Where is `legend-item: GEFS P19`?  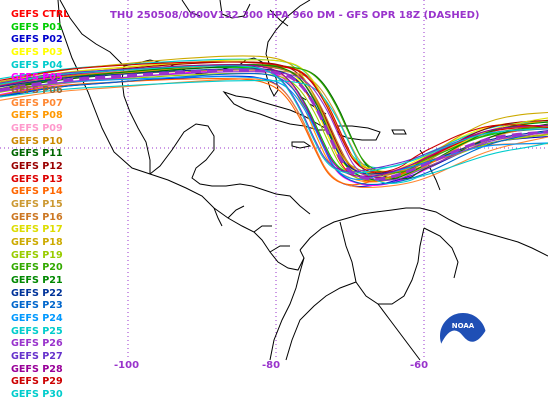 legend-item: GEFS P19 is located at coordinates (37, 255).